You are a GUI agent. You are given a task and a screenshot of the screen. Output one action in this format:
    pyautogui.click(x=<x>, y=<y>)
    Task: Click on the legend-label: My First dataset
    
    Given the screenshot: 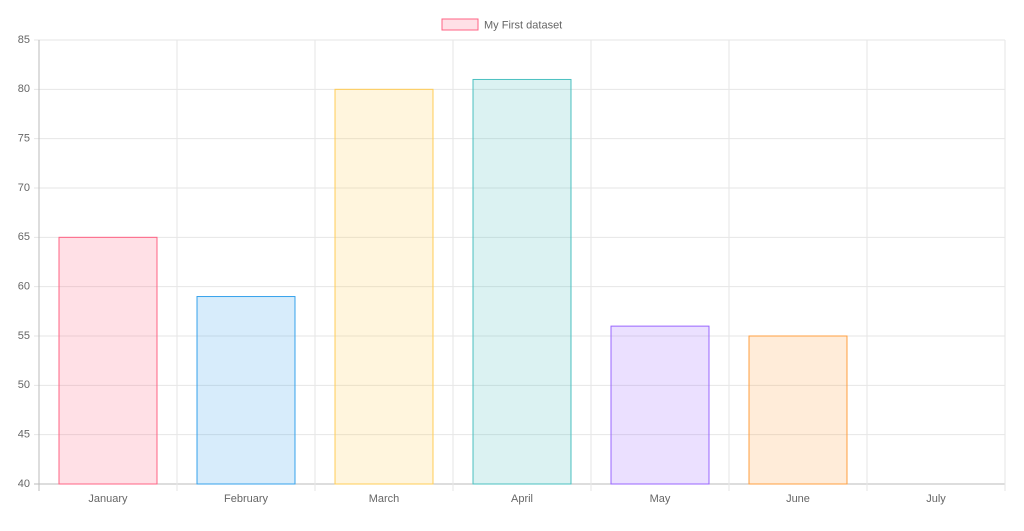 What is the action you would take?
    pyautogui.click(x=523, y=25)
    